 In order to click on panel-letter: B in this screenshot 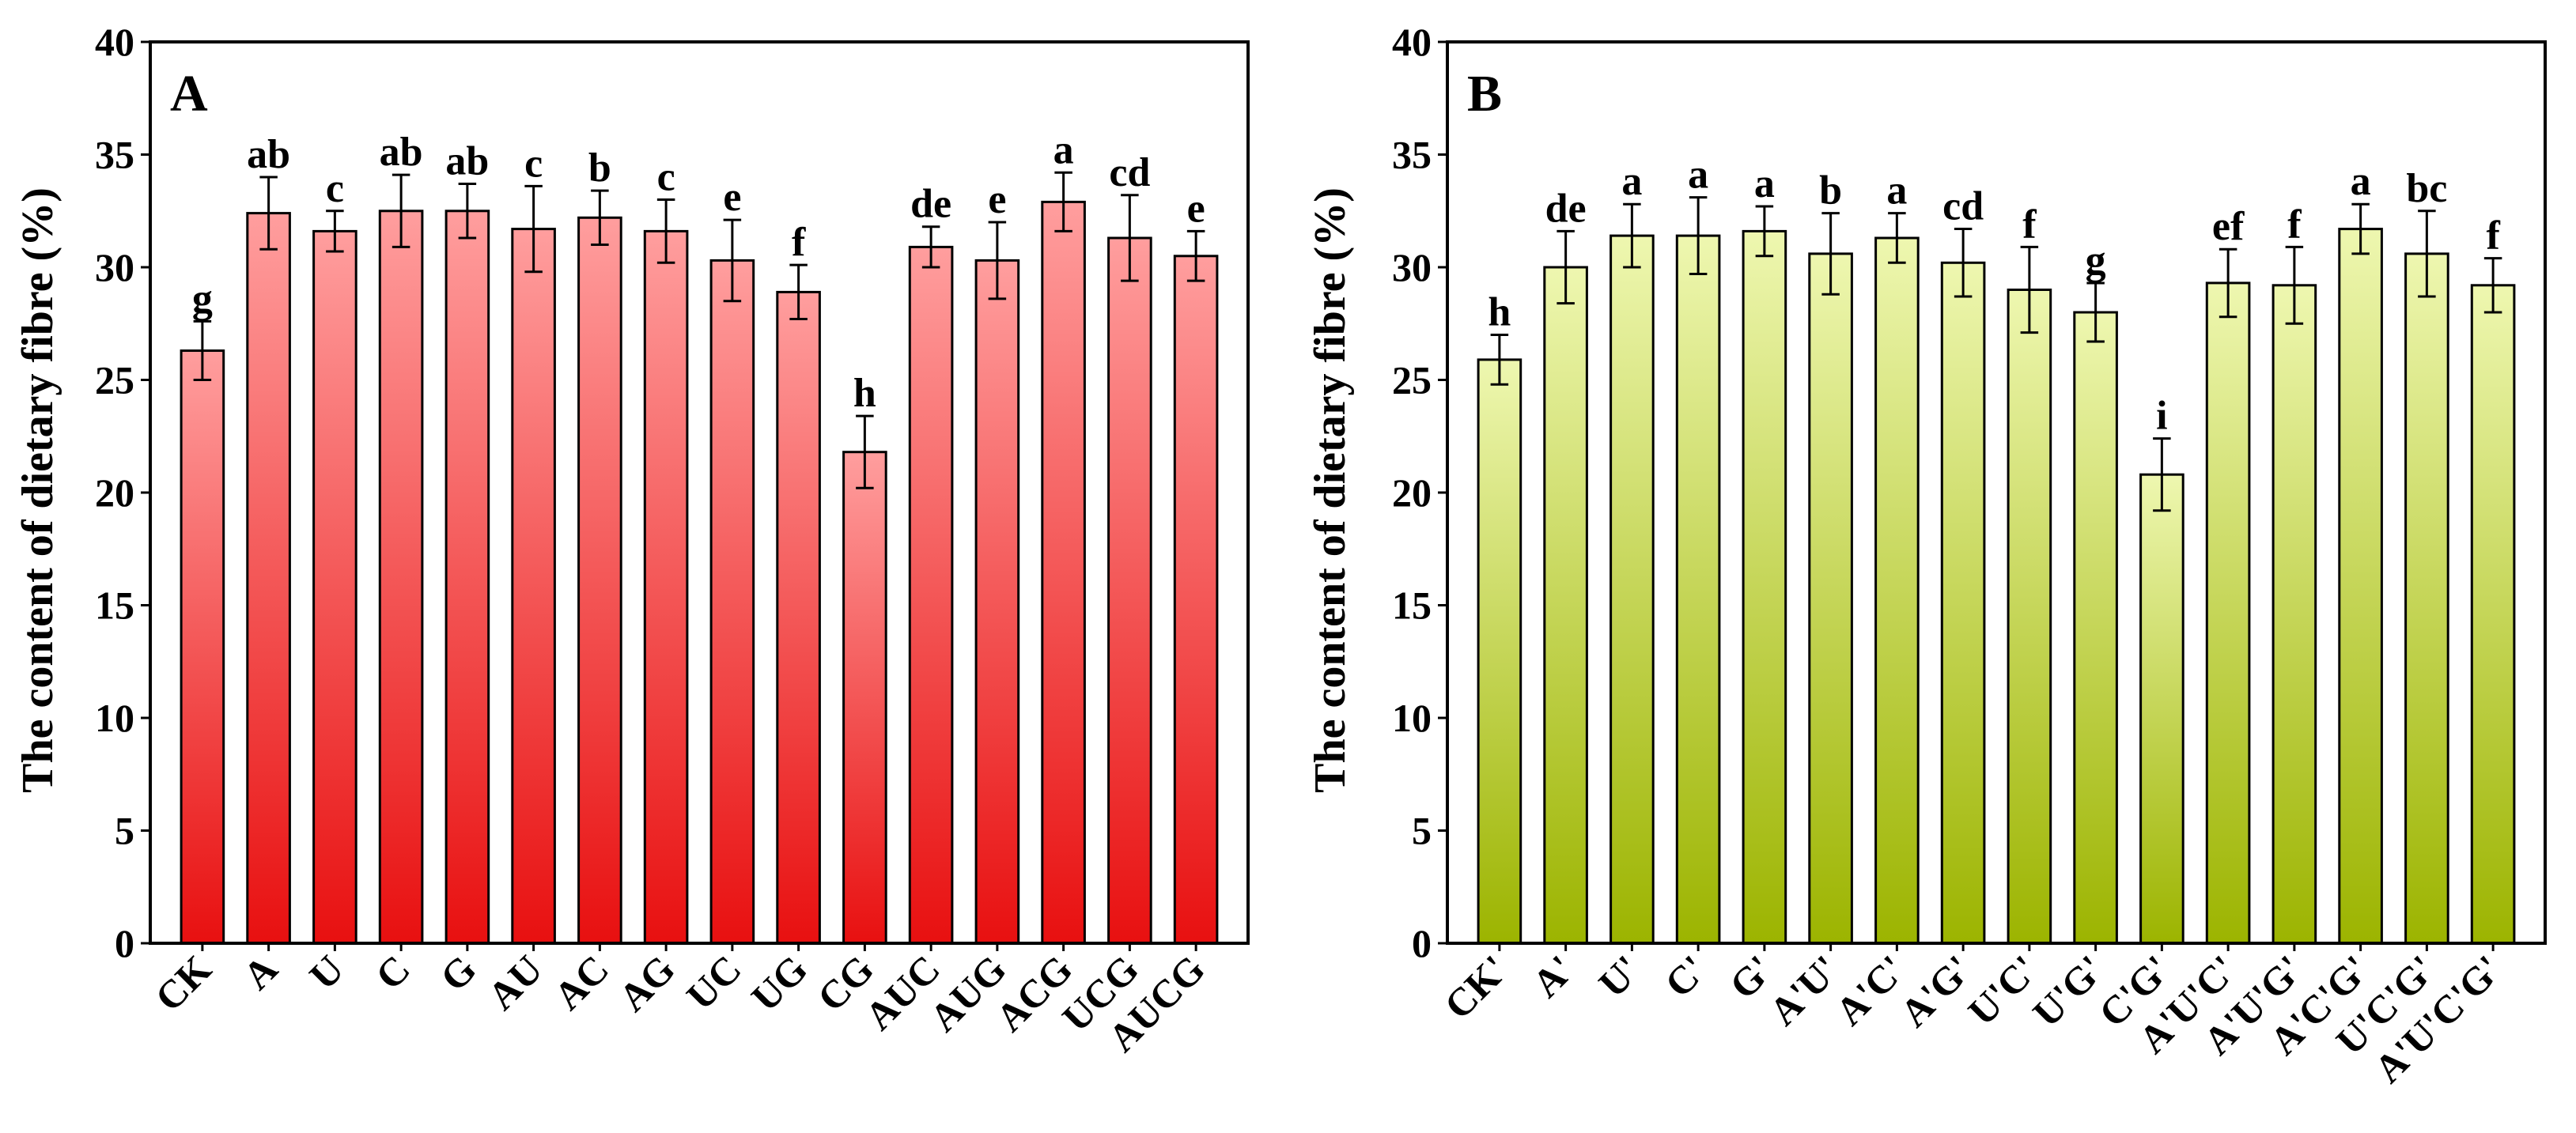, I will do `click(1485, 94)`.